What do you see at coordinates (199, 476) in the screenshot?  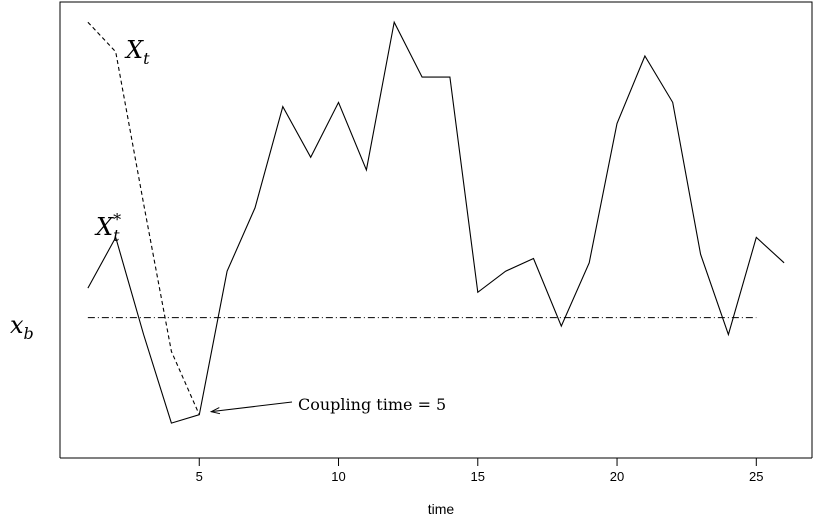 I see `x-tick-label: 5` at bounding box center [199, 476].